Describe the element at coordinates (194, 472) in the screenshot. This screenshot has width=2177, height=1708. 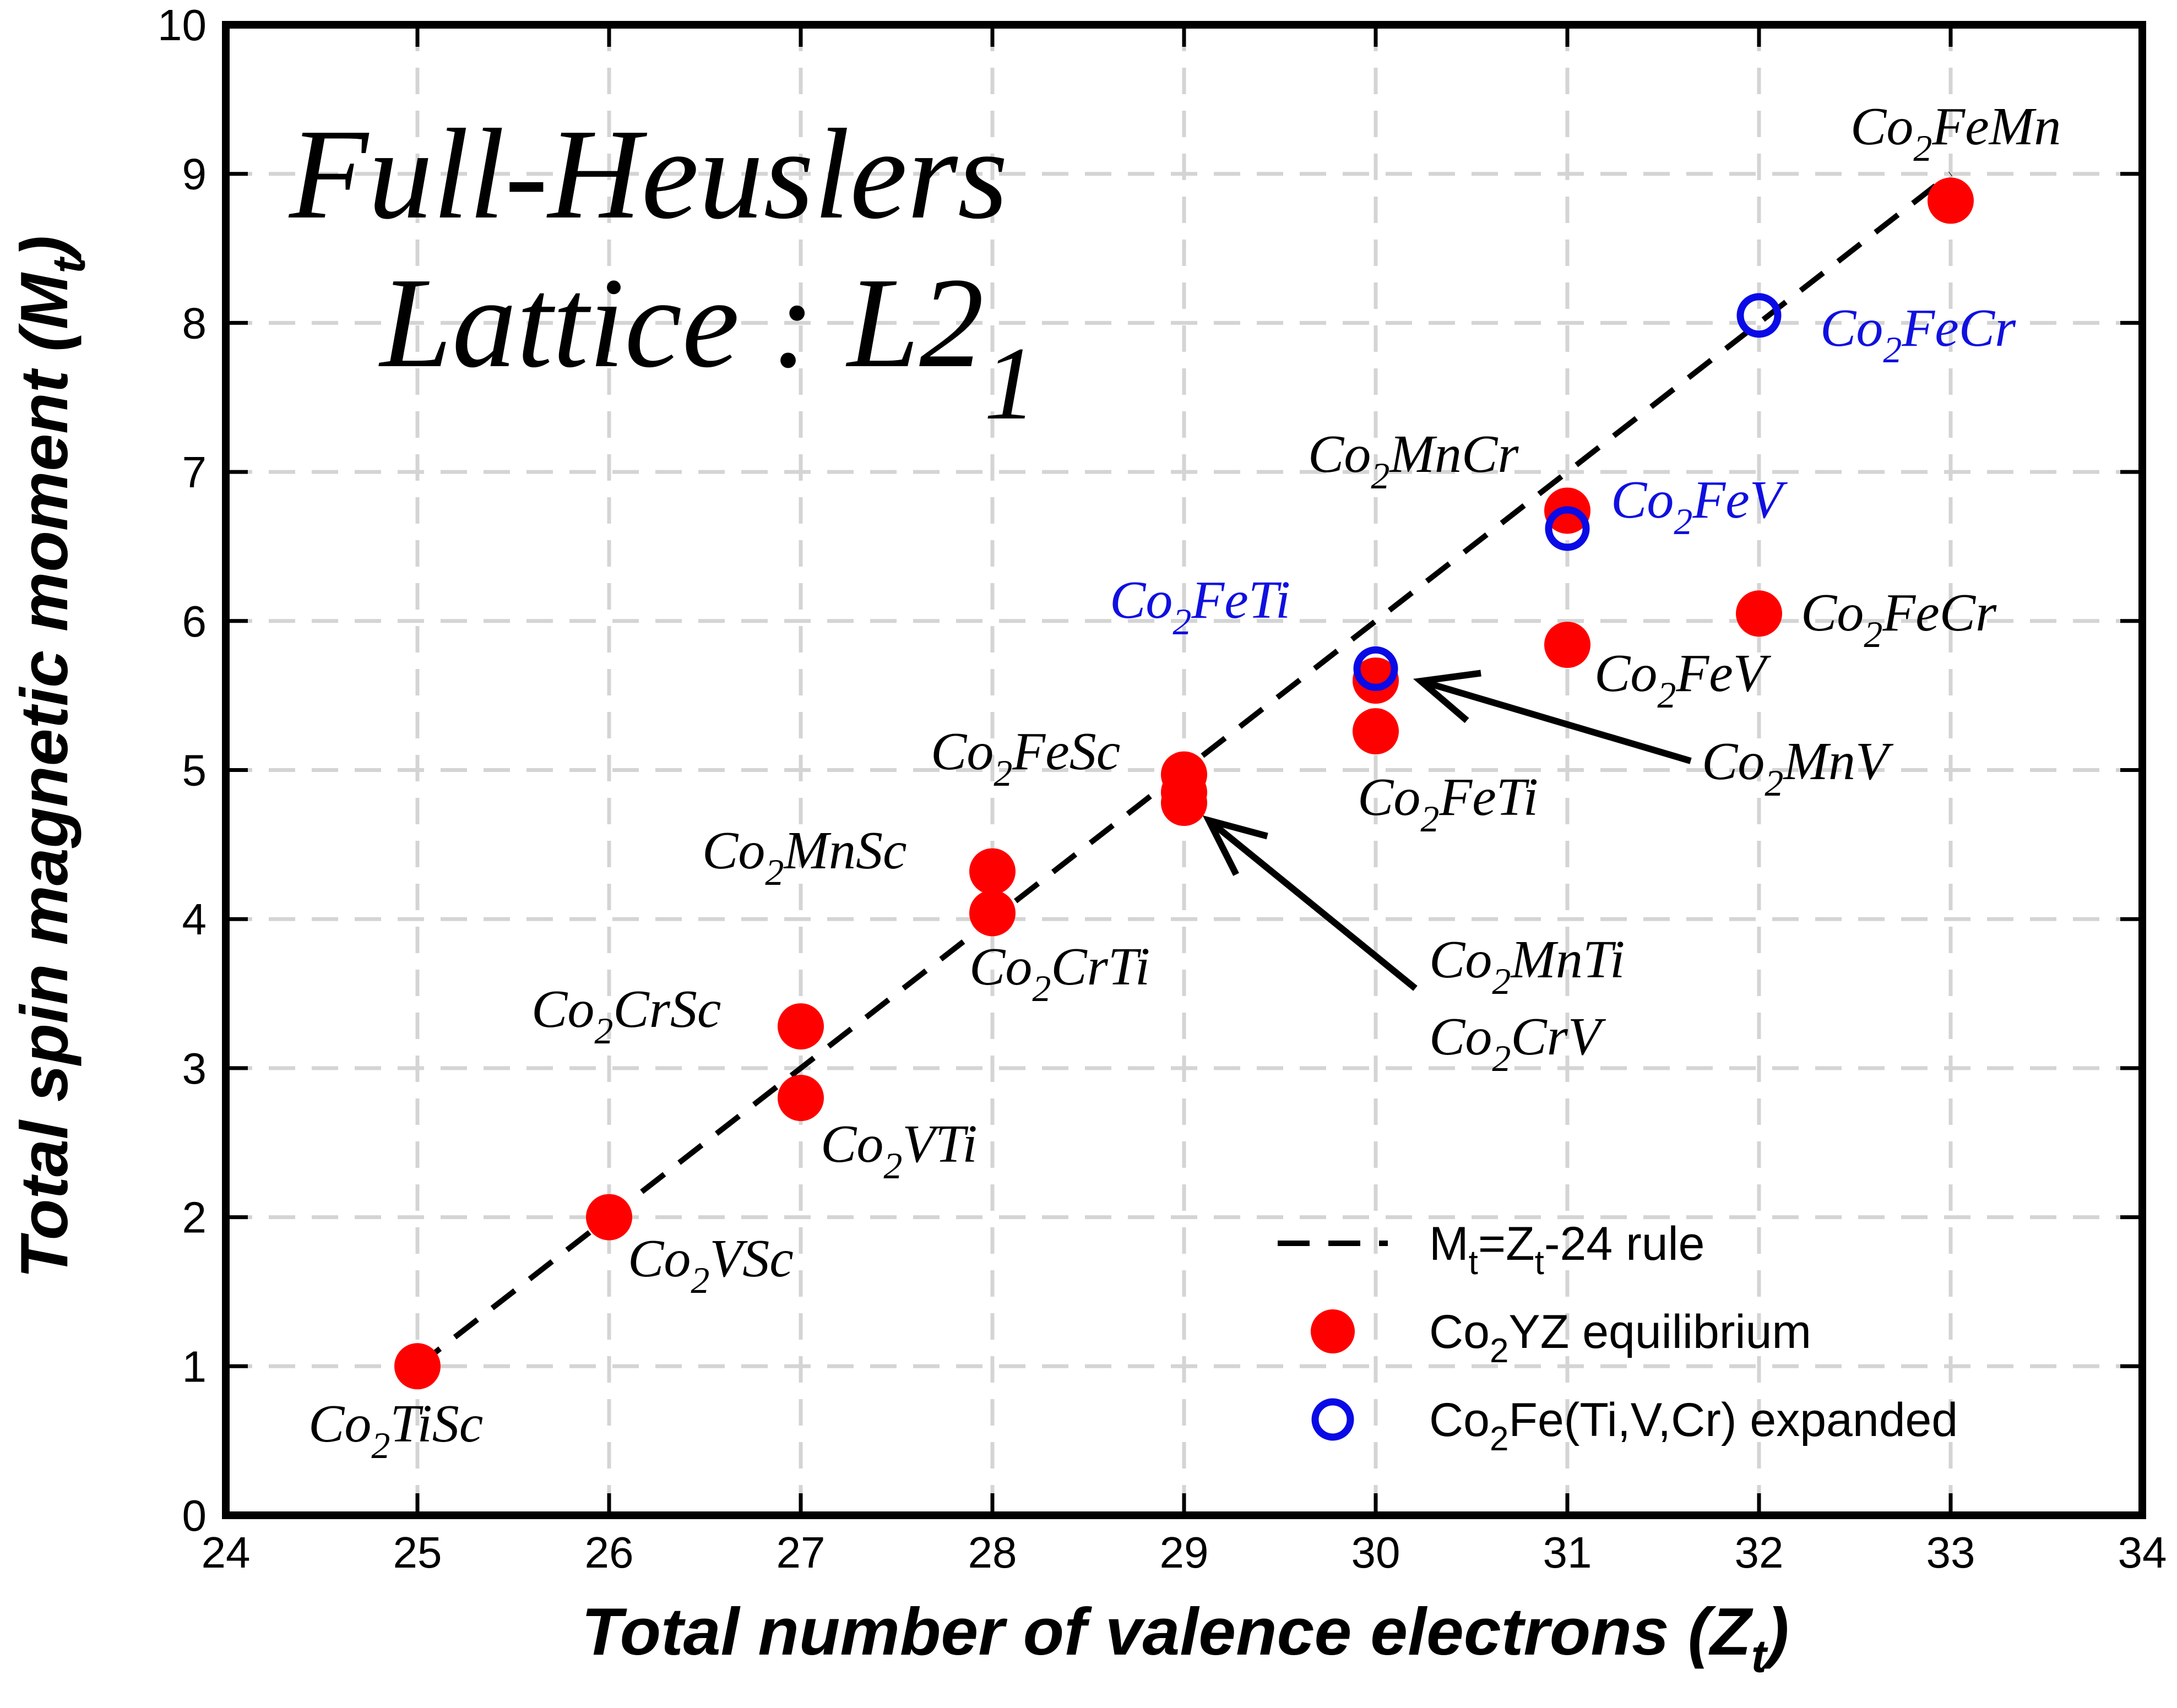
I see `y-tick-label: 7` at that location.